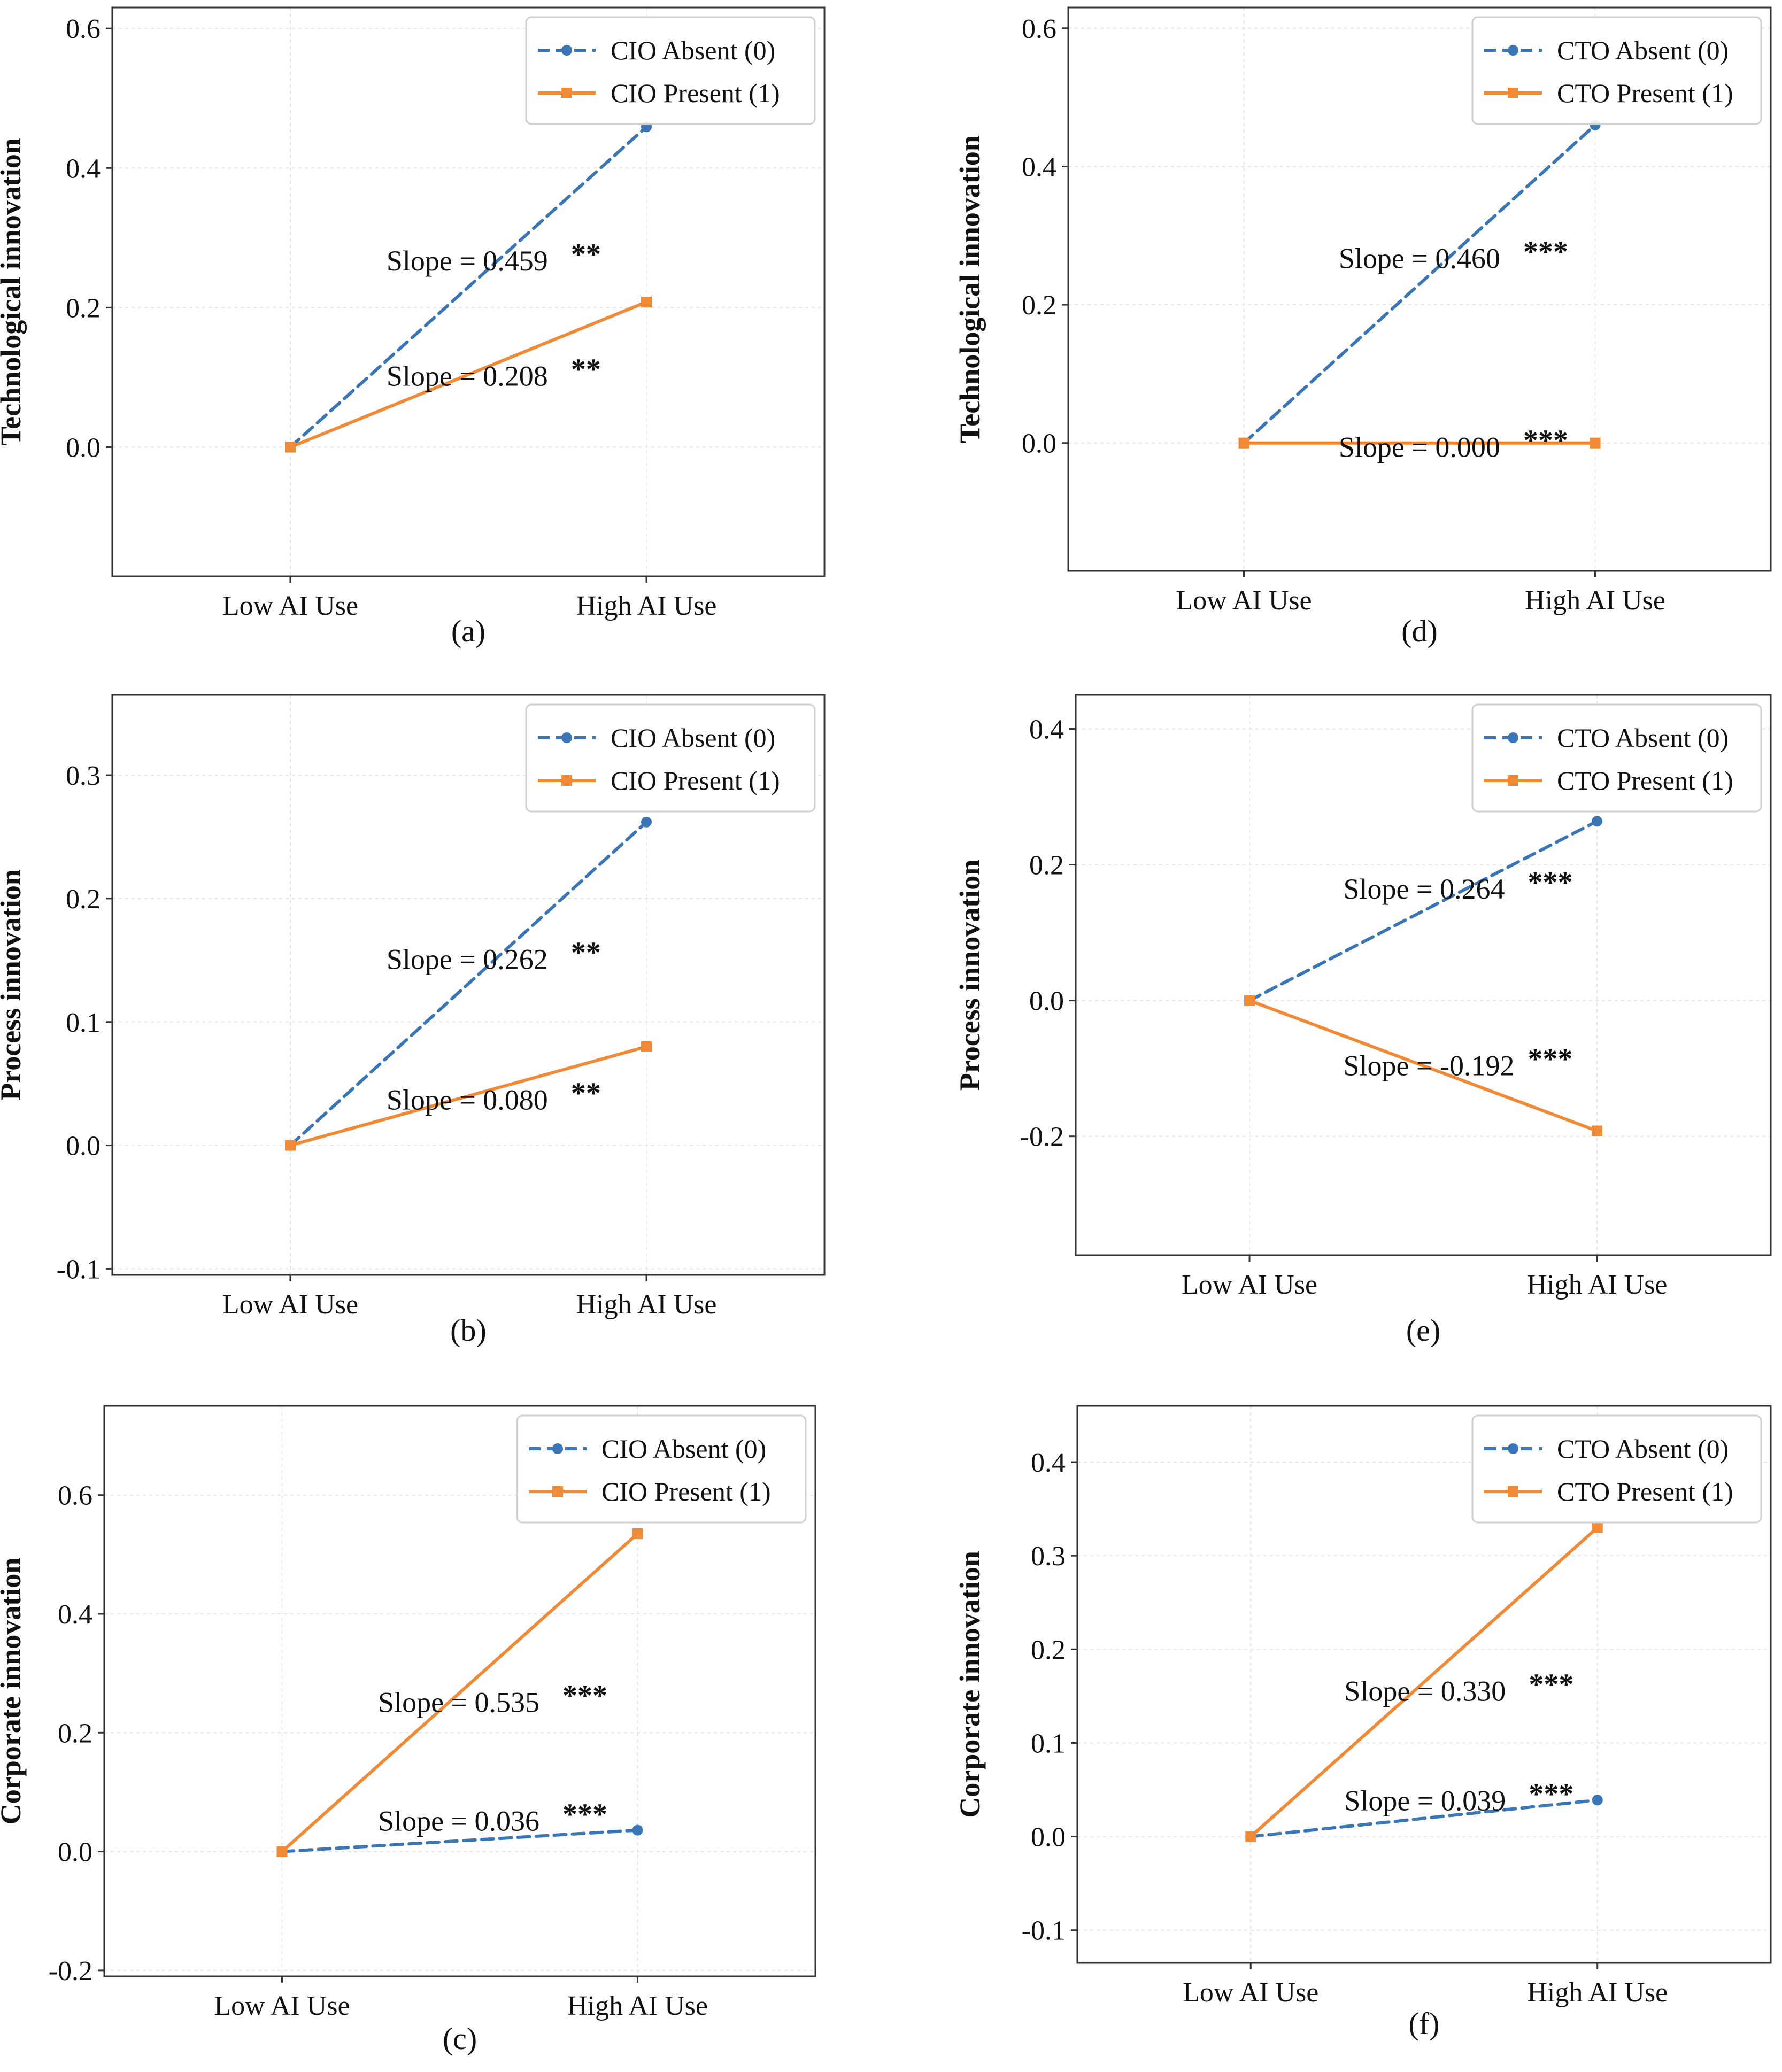  What do you see at coordinates (586, 1093) in the screenshot?
I see `significance-stars: **` at bounding box center [586, 1093].